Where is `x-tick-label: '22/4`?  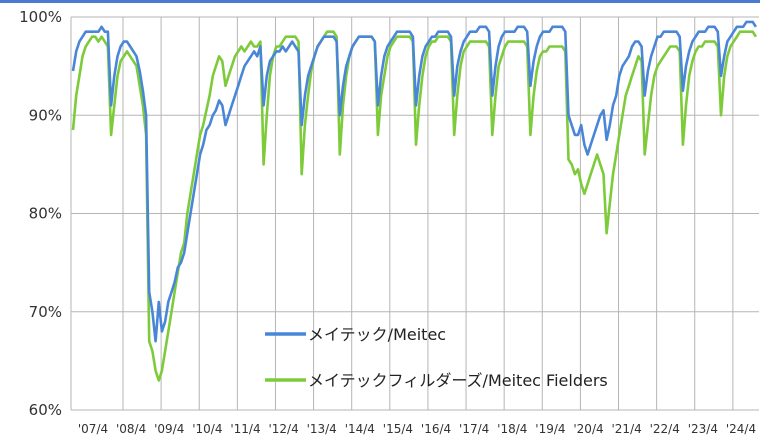 x-tick-label: '22/4 is located at coordinates (665, 429).